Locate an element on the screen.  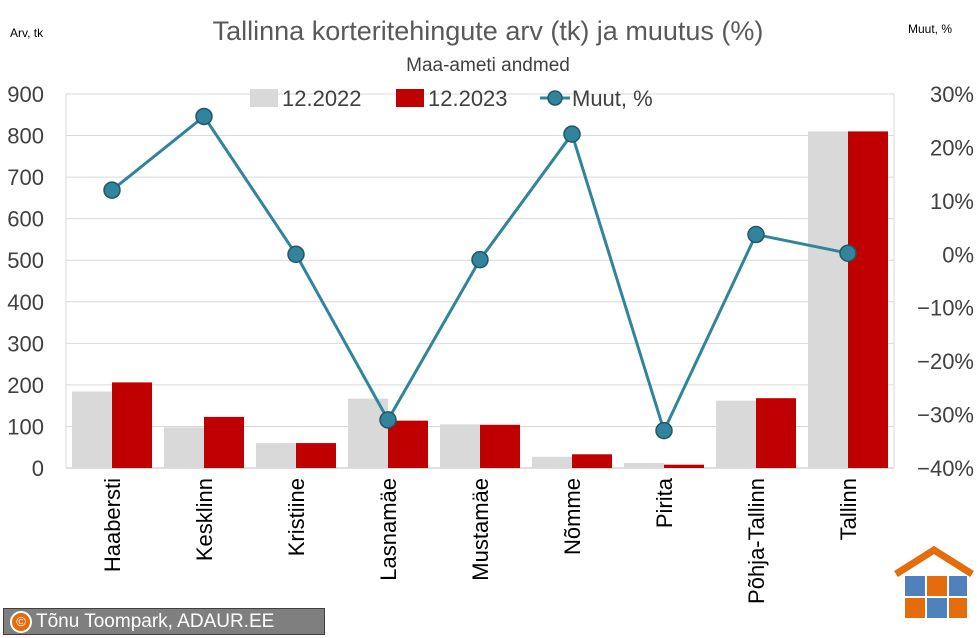
bar-2022-haabersti is located at coordinates (91, 429).